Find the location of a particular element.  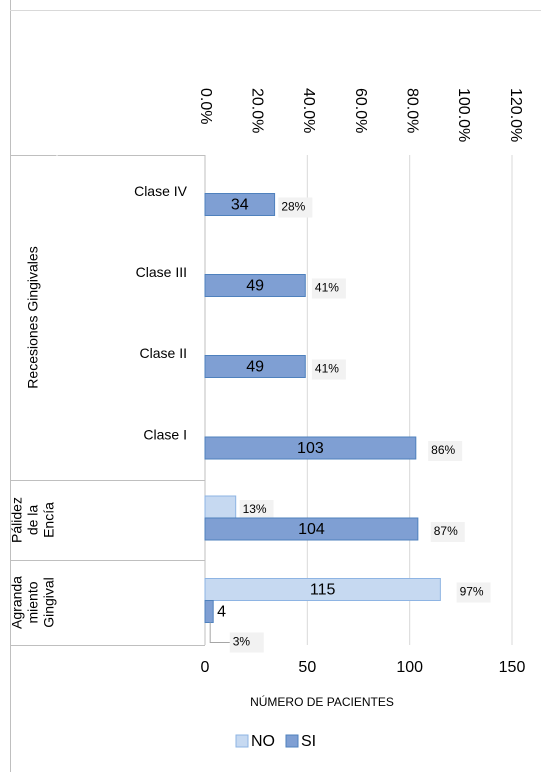

value-label: 4 is located at coordinates (221, 612).